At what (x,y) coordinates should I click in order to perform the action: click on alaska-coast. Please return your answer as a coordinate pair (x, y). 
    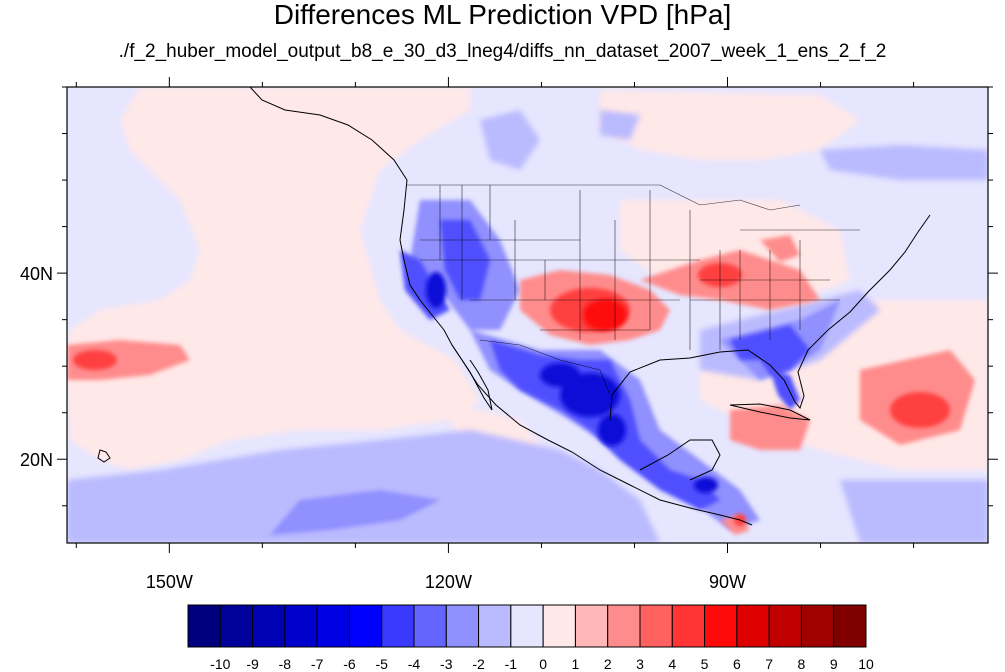
    Looking at the image, I should click on (328, 134).